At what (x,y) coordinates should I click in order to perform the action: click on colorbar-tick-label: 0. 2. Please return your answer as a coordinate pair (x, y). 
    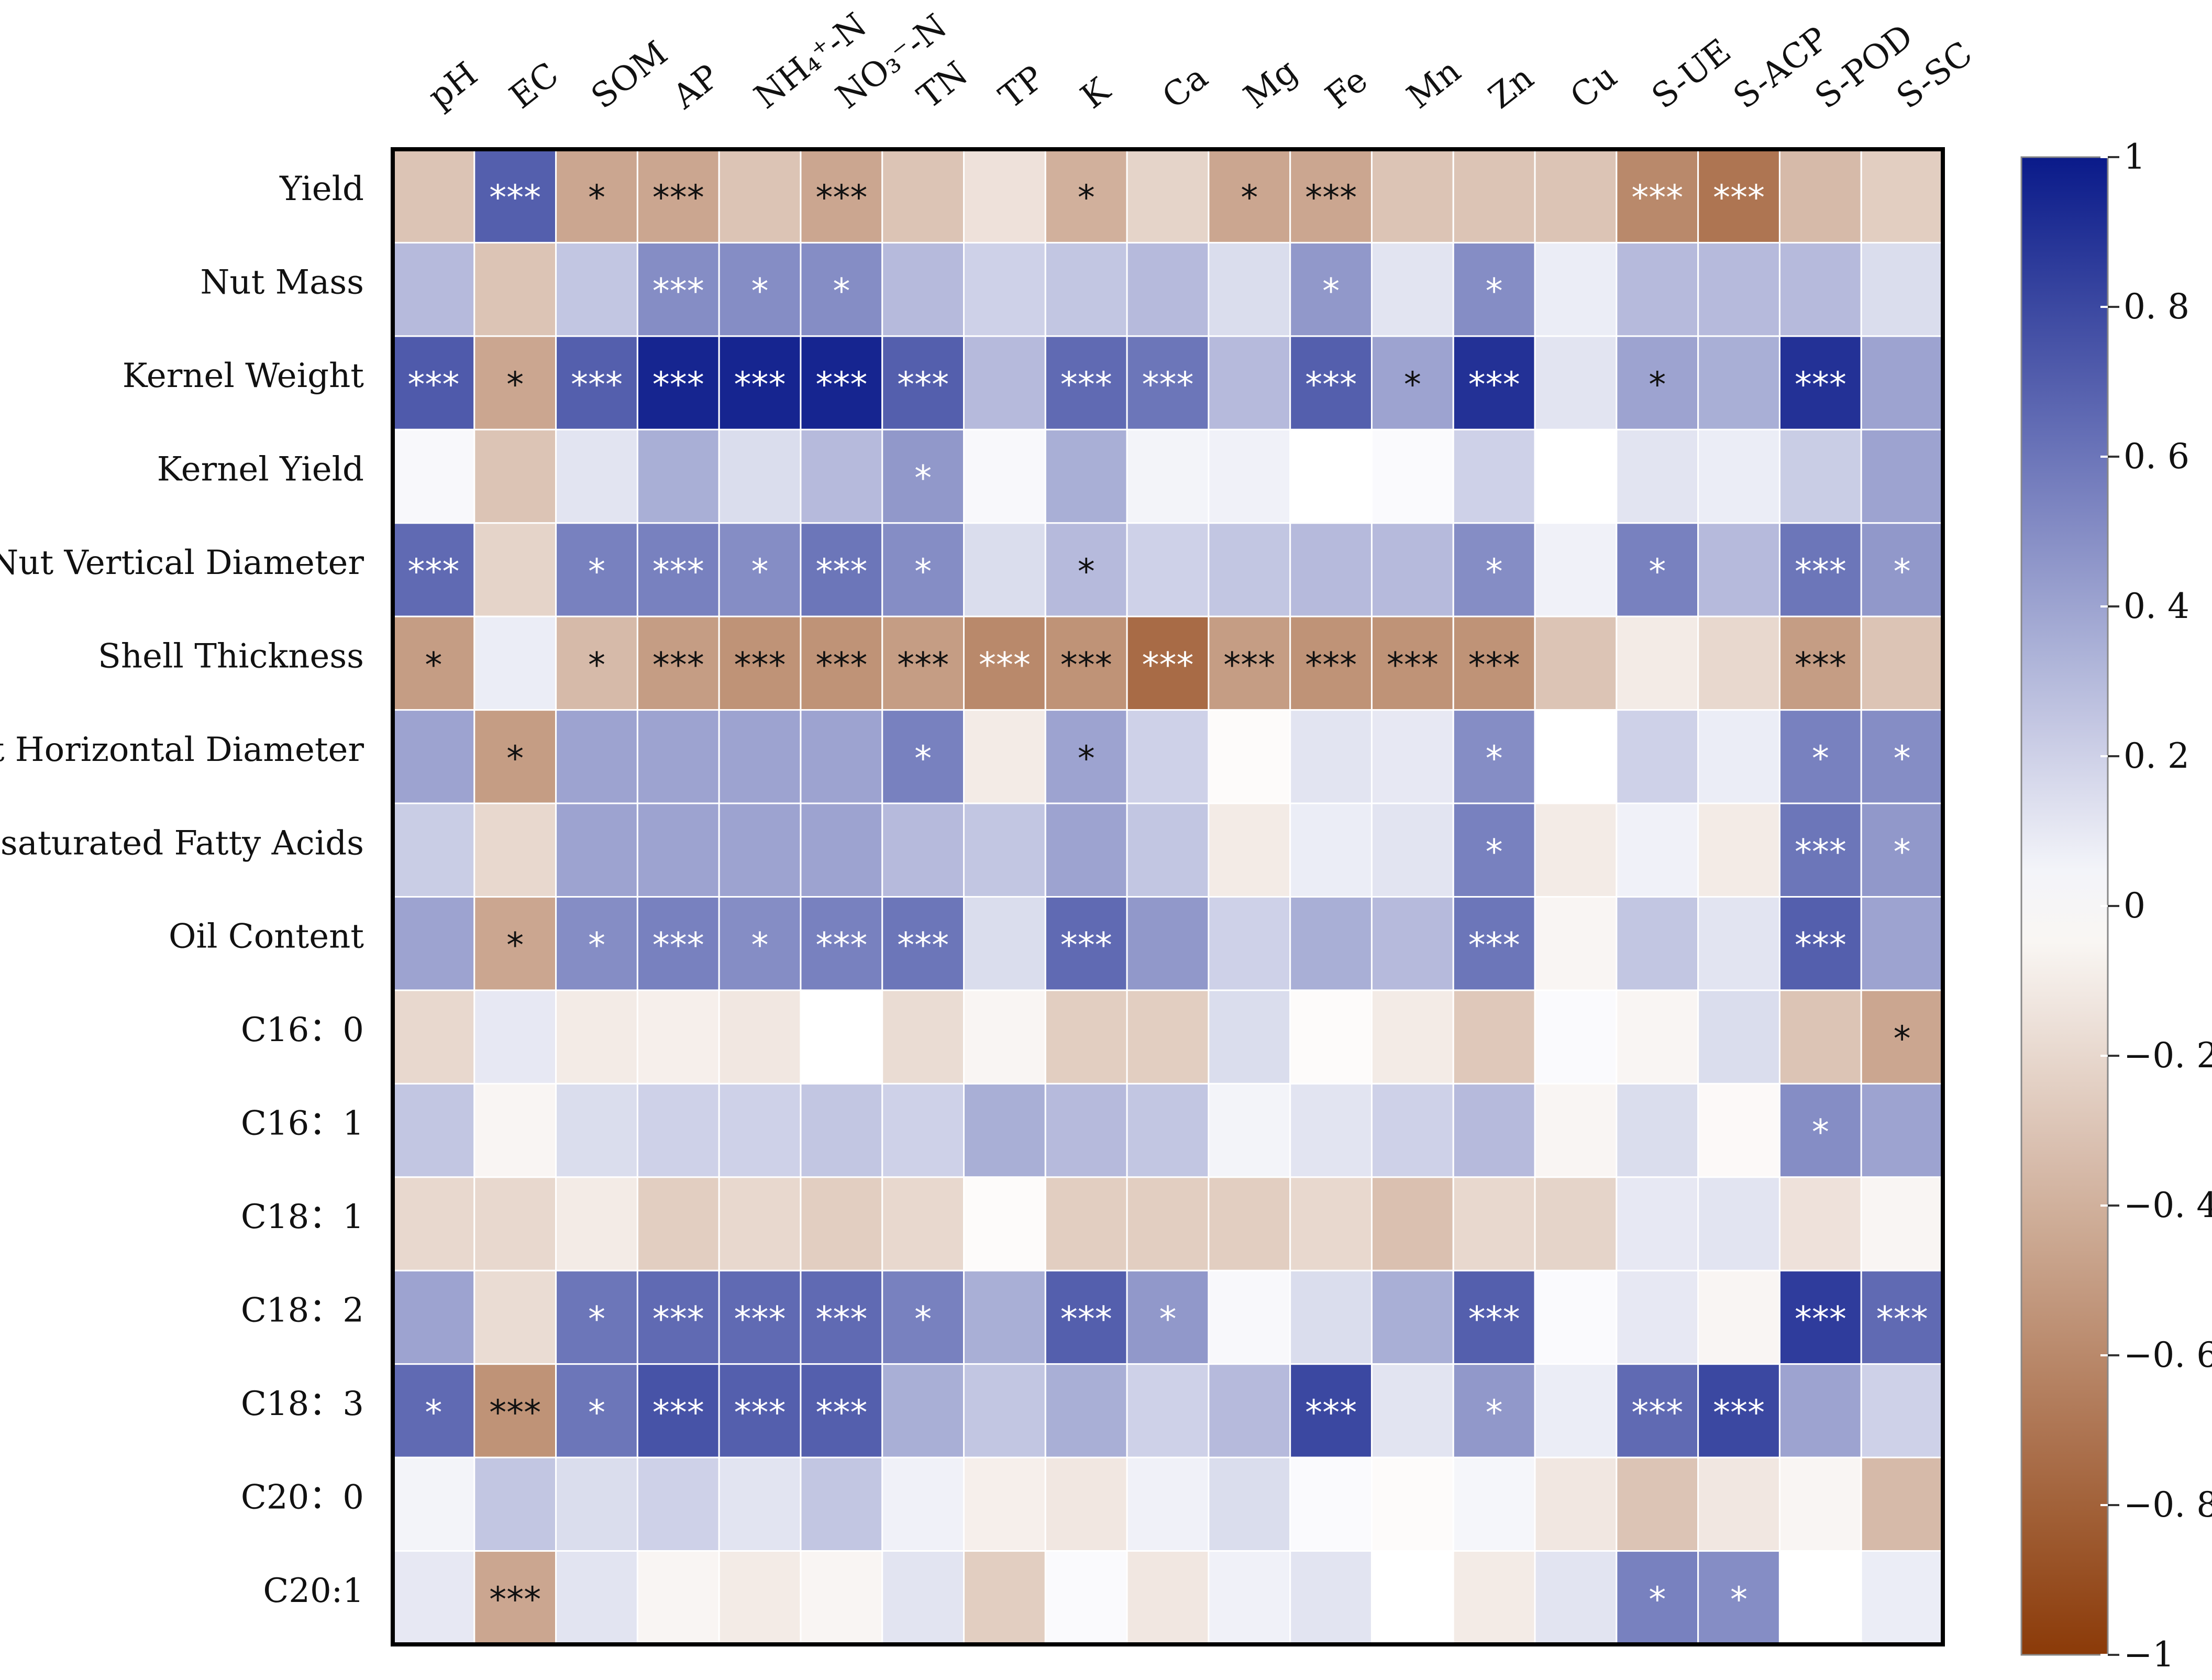
    Looking at the image, I should click on (2156, 756).